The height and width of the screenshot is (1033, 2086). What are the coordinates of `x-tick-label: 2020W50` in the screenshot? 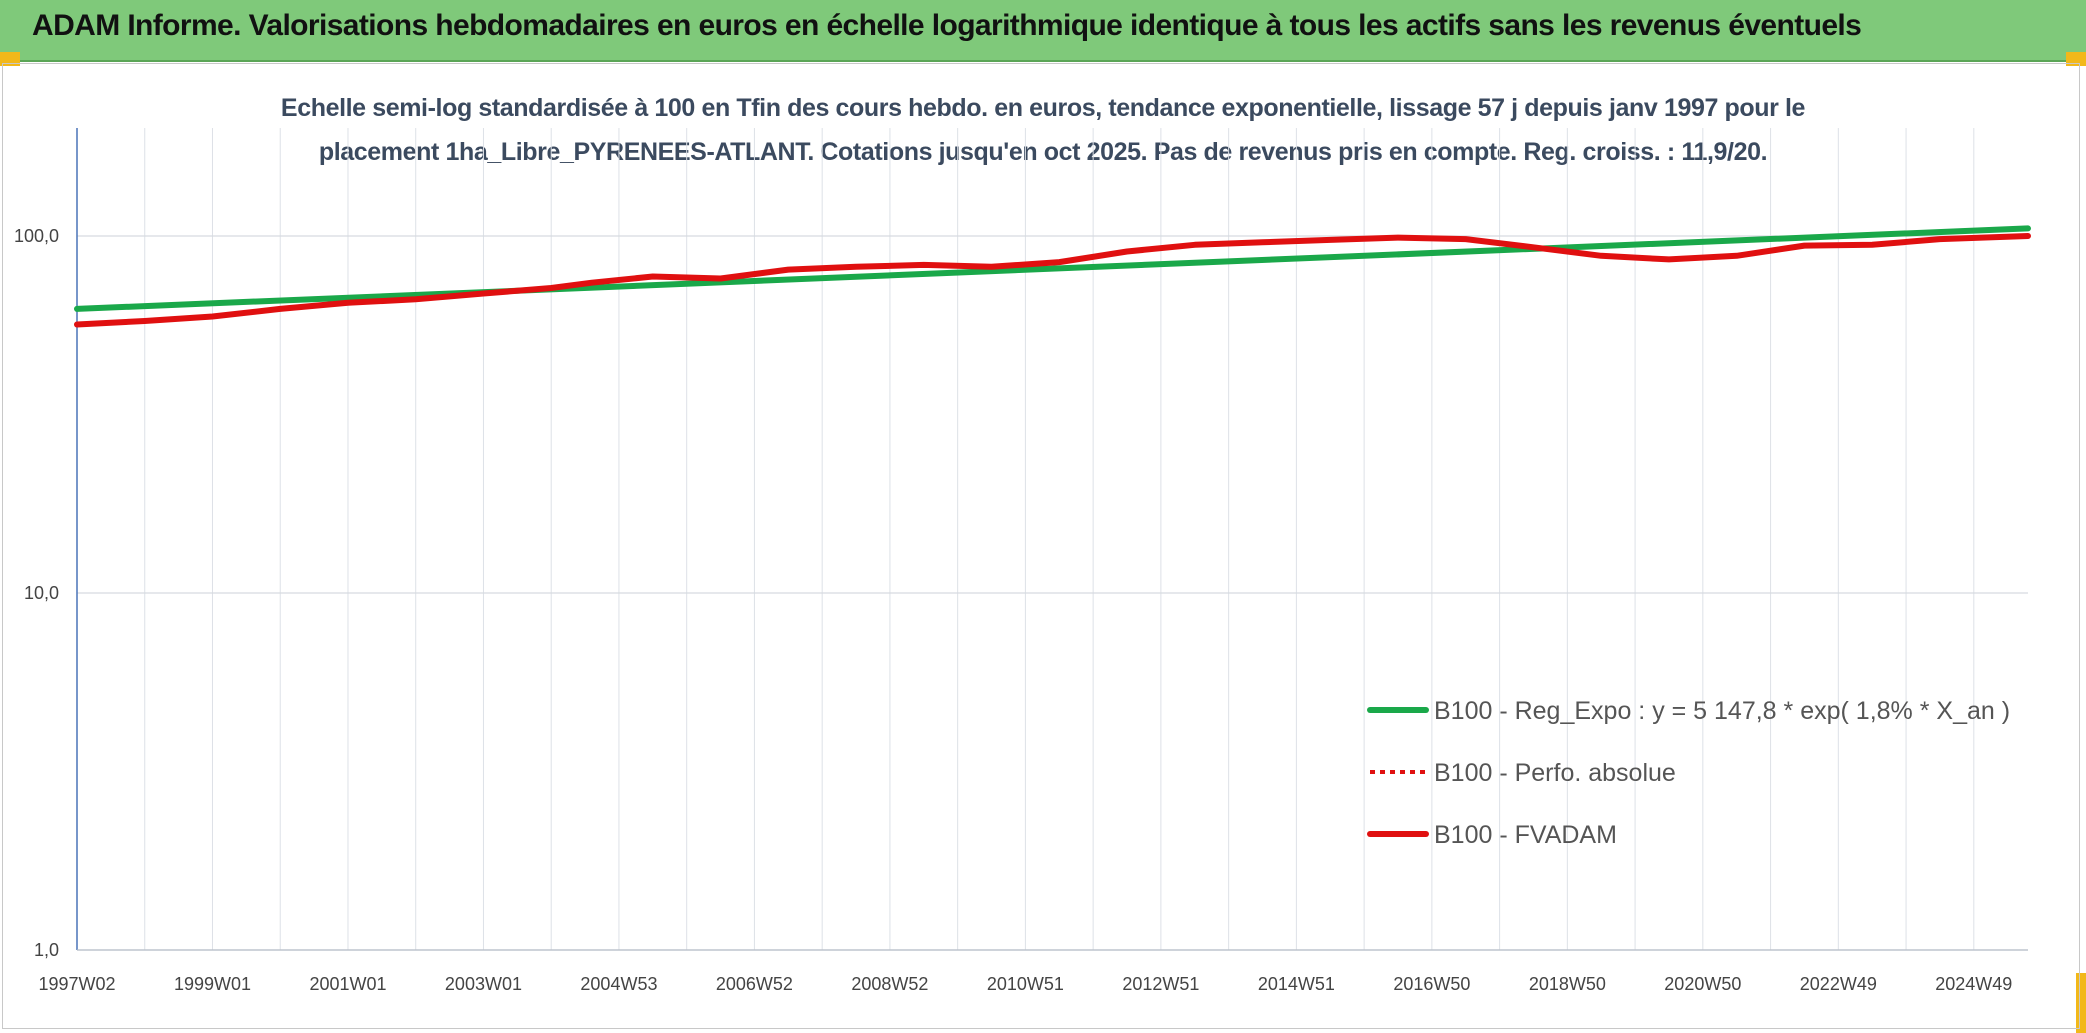 It's located at (1702, 984).